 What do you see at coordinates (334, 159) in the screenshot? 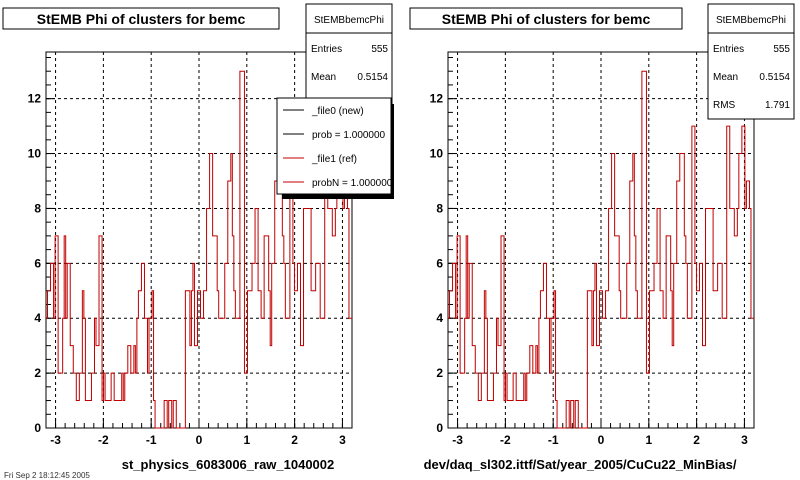
I see `legend-label: _file1 (ref)` at bounding box center [334, 159].